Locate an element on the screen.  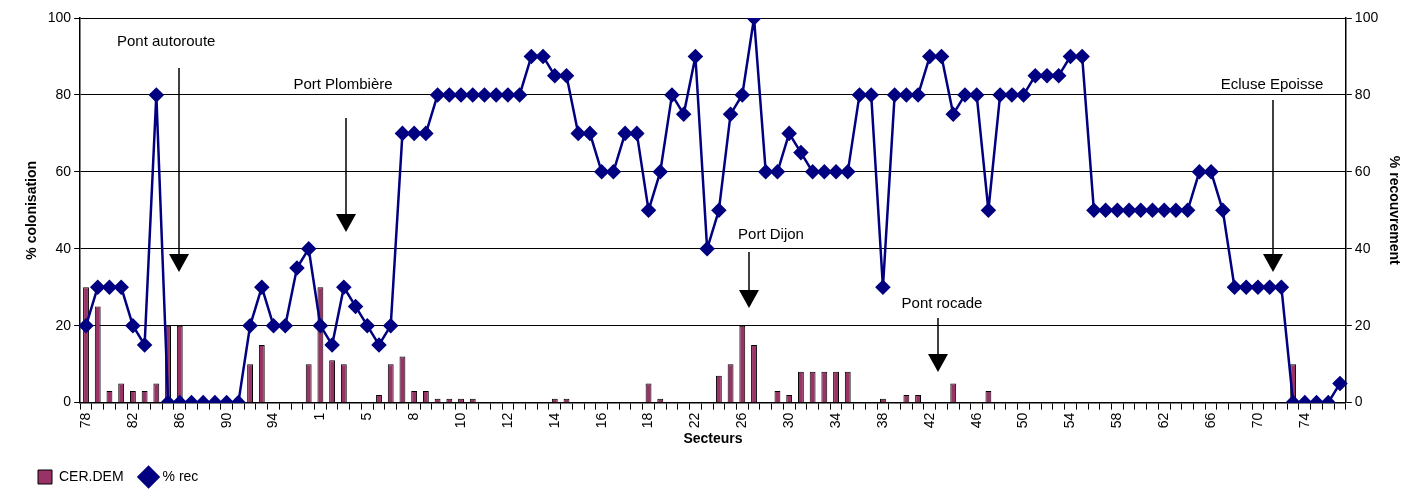
x-tick-label: 82 is located at coordinates (131, 420).